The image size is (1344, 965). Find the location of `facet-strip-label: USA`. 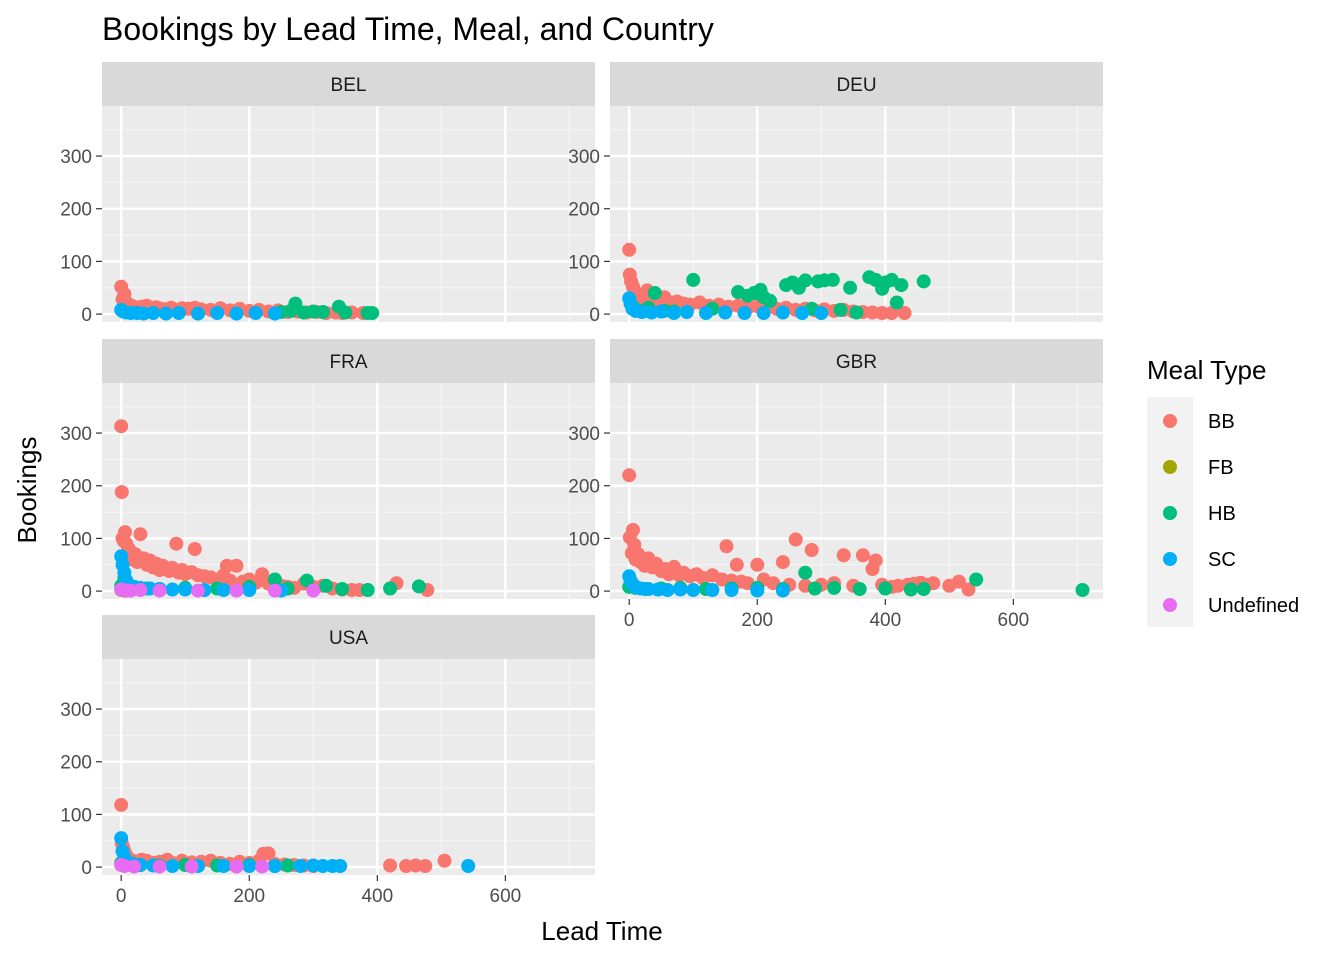

facet-strip-label: USA is located at coordinates (348, 638).